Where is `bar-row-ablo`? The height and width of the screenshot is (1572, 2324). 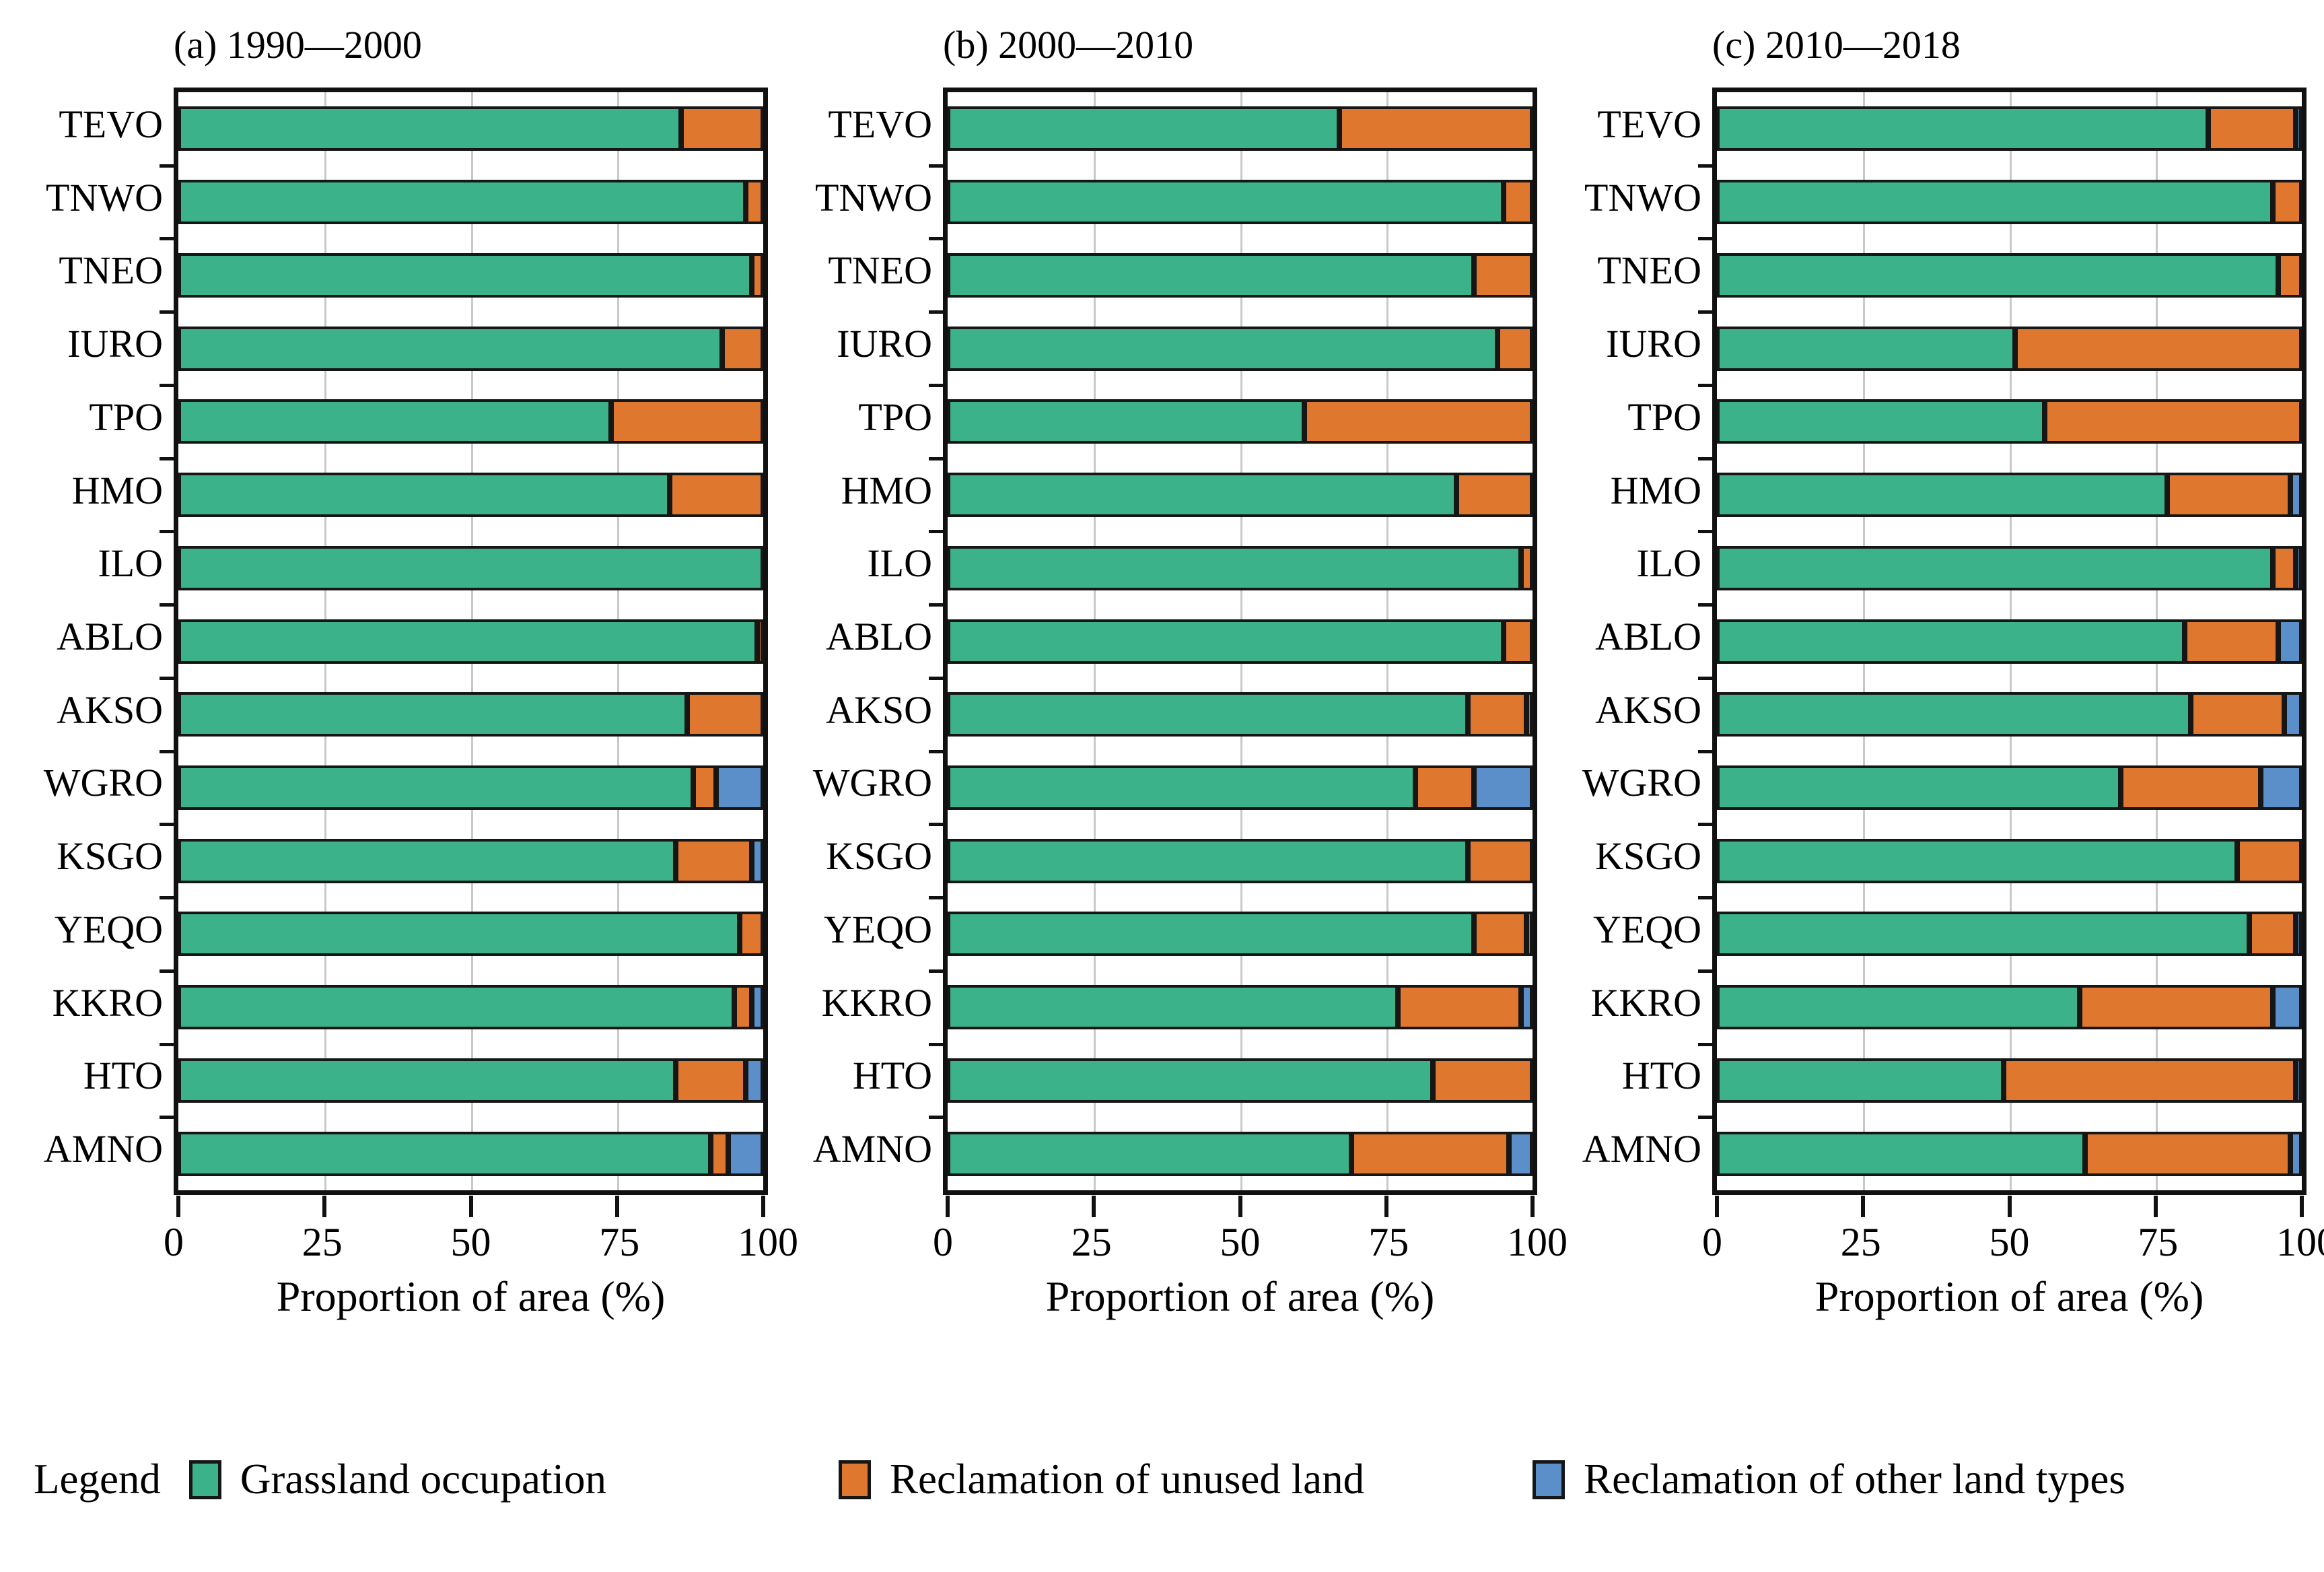
bar-row-ablo is located at coordinates (1240, 641).